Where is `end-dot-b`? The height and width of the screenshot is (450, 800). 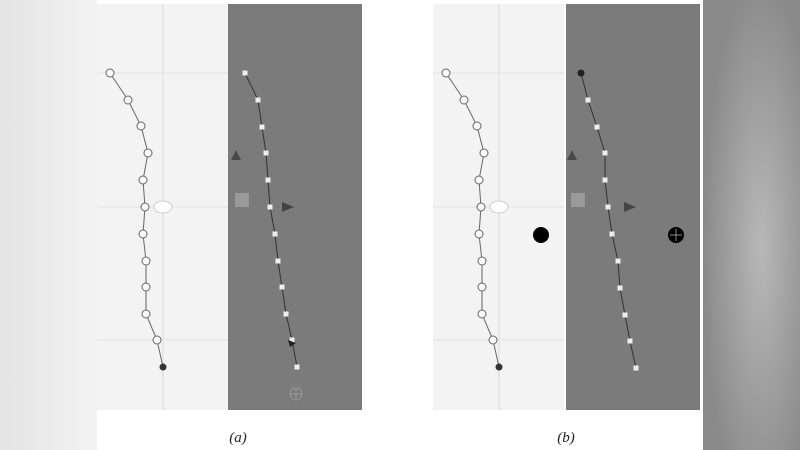 end-dot-b is located at coordinates (581, 73).